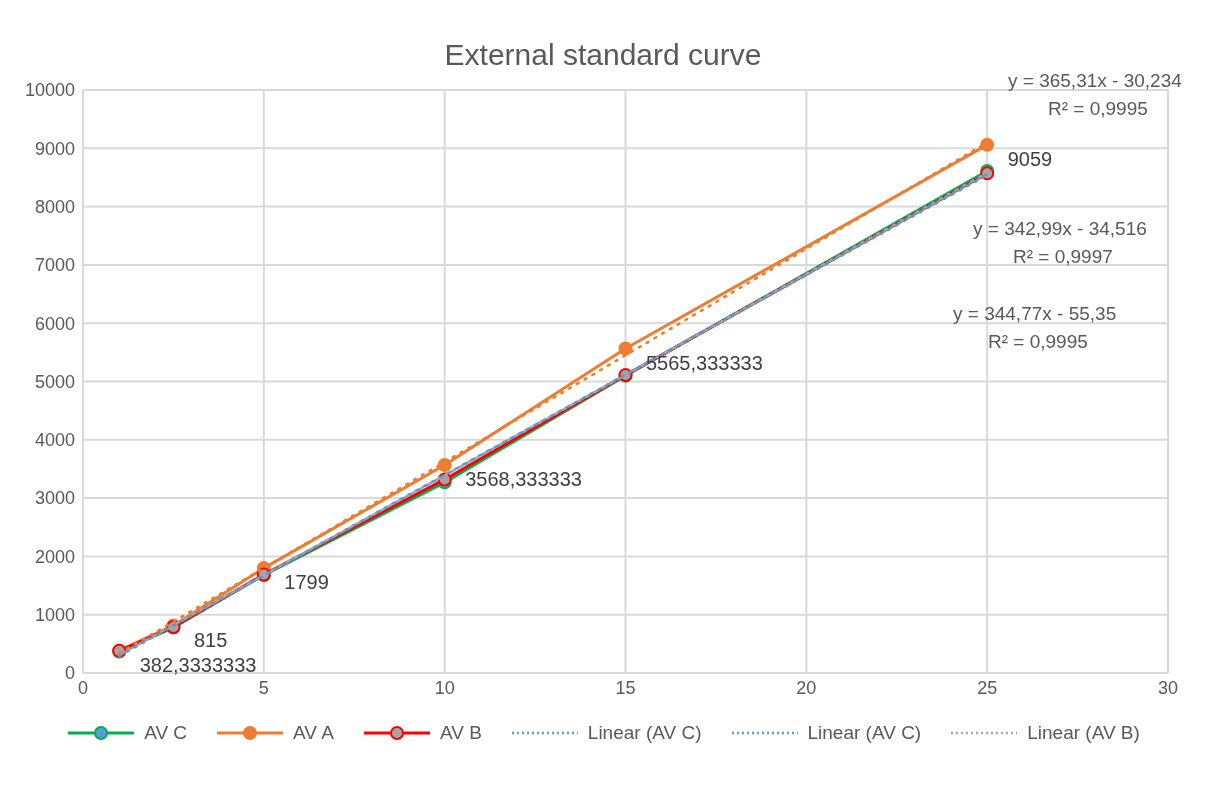 This screenshot has height=787, width=1213. Describe the element at coordinates (263, 687) in the screenshot. I see `x-tick-label: 5` at that location.